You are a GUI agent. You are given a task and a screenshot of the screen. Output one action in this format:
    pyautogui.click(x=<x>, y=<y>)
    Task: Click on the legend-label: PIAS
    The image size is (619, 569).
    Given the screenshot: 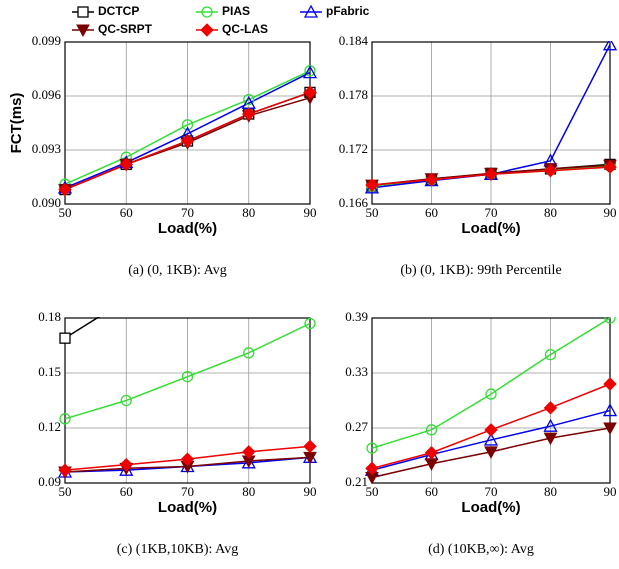 What is the action you would take?
    pyautogui.click(x=236, y=11)
    